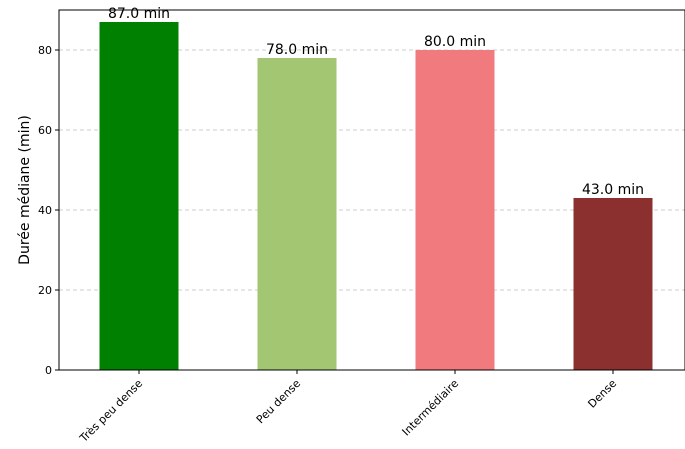  What do you see at coordinates (45, 50) in the screenshot?
I see `y-tick-label: 80` at bounding box center [45, 50].